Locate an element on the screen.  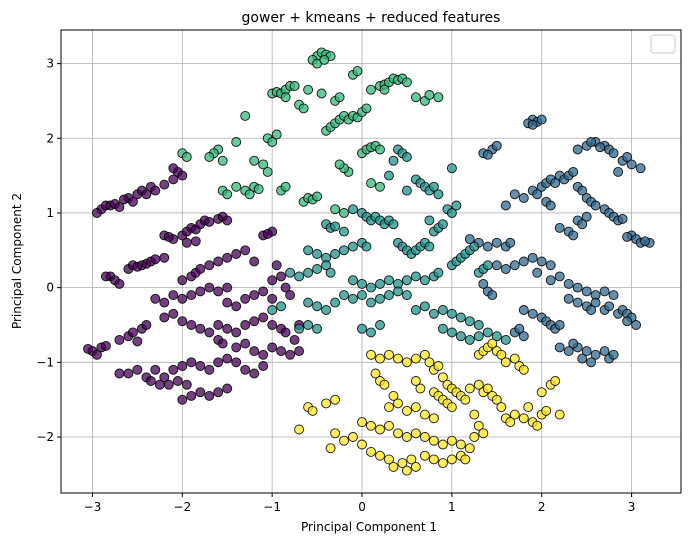
y-tick-label: 0 is located at coordinates (50, 288).